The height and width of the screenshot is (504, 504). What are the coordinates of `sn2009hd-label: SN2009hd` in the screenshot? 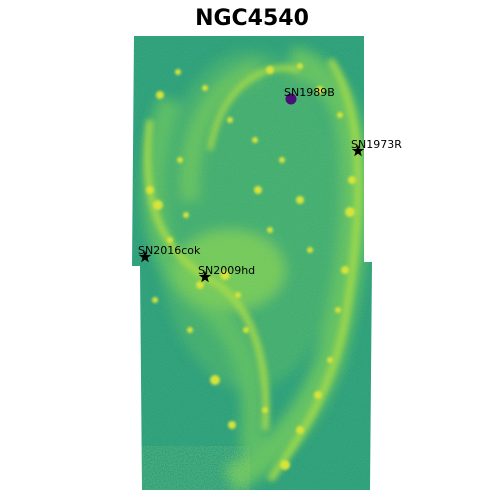 It's located at (226, 270).